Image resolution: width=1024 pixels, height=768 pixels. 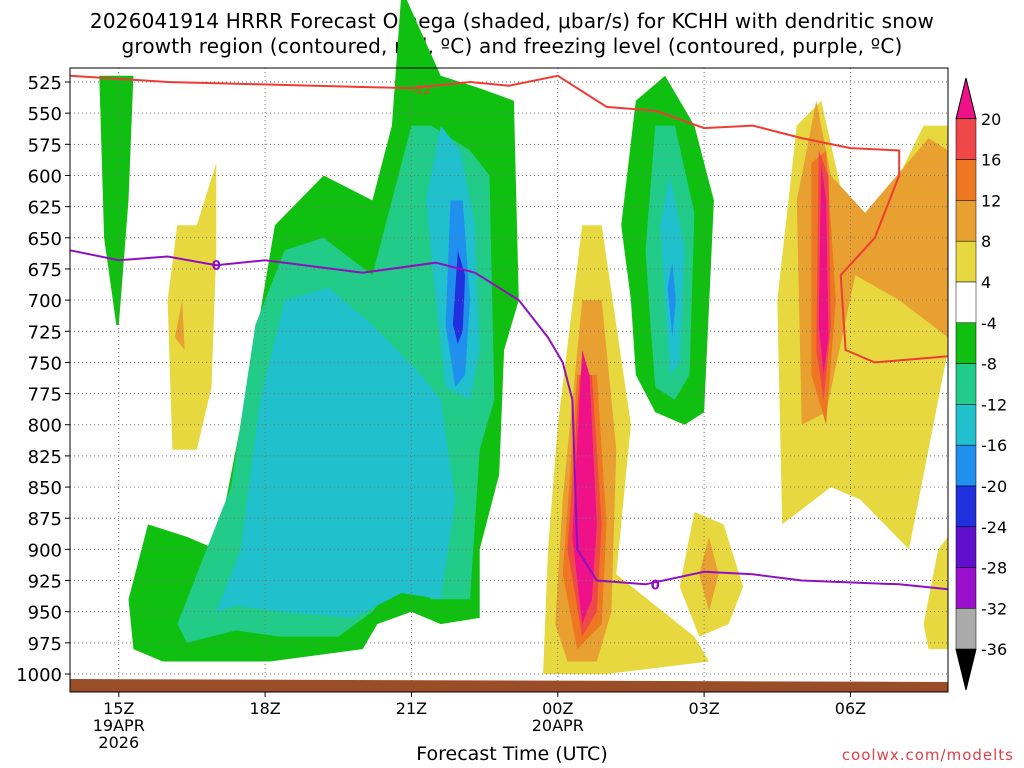 I want to click on contour-label-red: -12, so click(x=421, y=90).